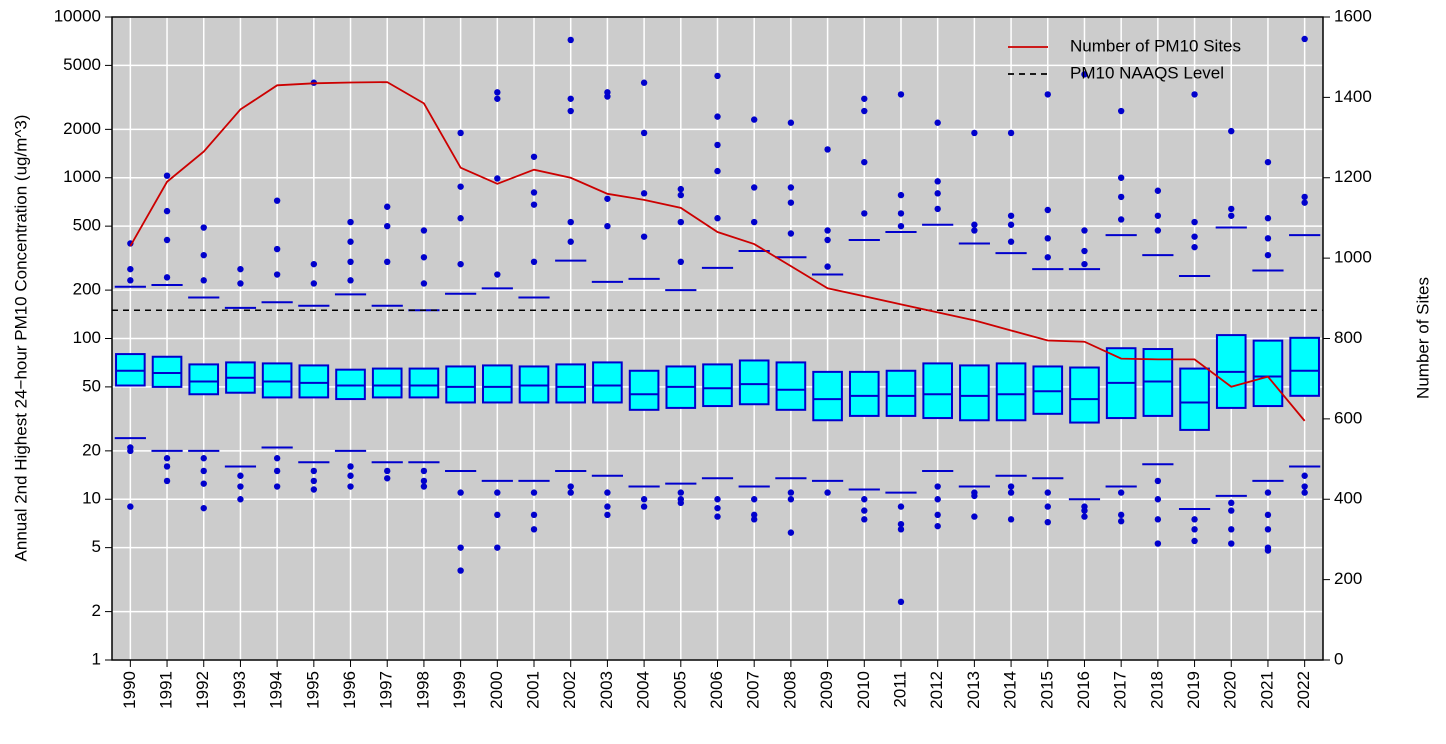 Image resolution: width=1446 pixels, height=744 pixels. I want to click on y2-tick-label: 1000, so click(1353, 257).